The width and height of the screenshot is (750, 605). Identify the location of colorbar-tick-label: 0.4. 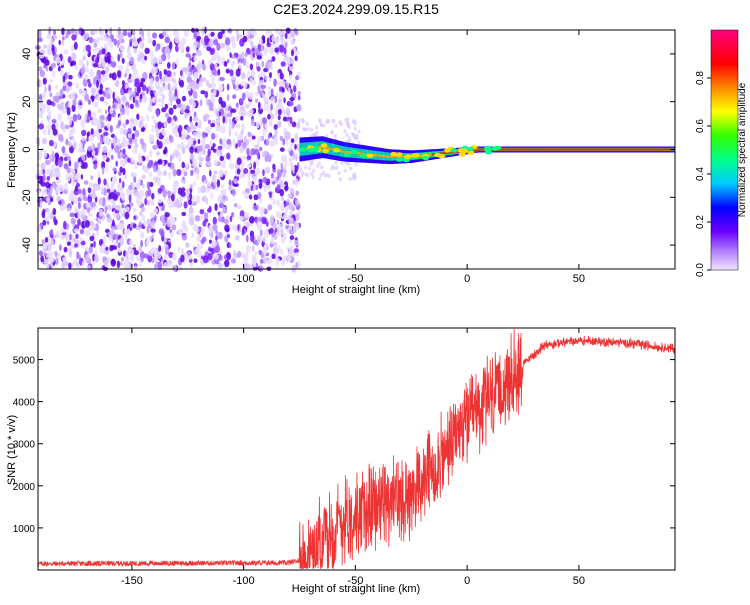
(700, 174).